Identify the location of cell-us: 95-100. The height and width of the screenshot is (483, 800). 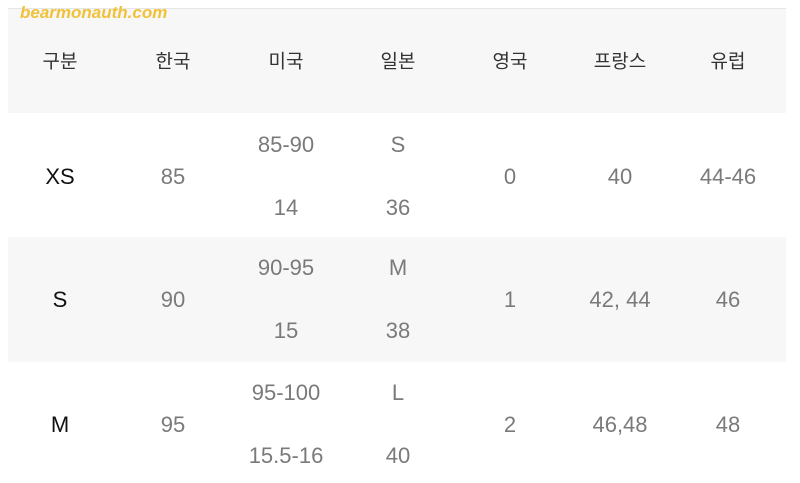
(286, 392).